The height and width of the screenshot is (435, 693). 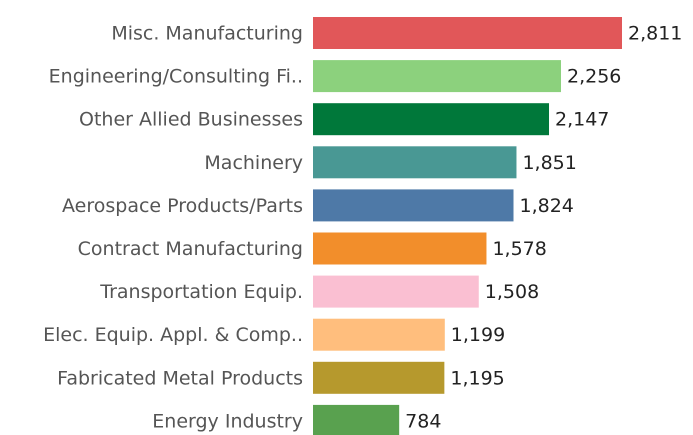 What do you see at coordinates (191, 120) in the screenshot?
I see `category-label: Other Allied Businesses` at bounding box center [191, 120].